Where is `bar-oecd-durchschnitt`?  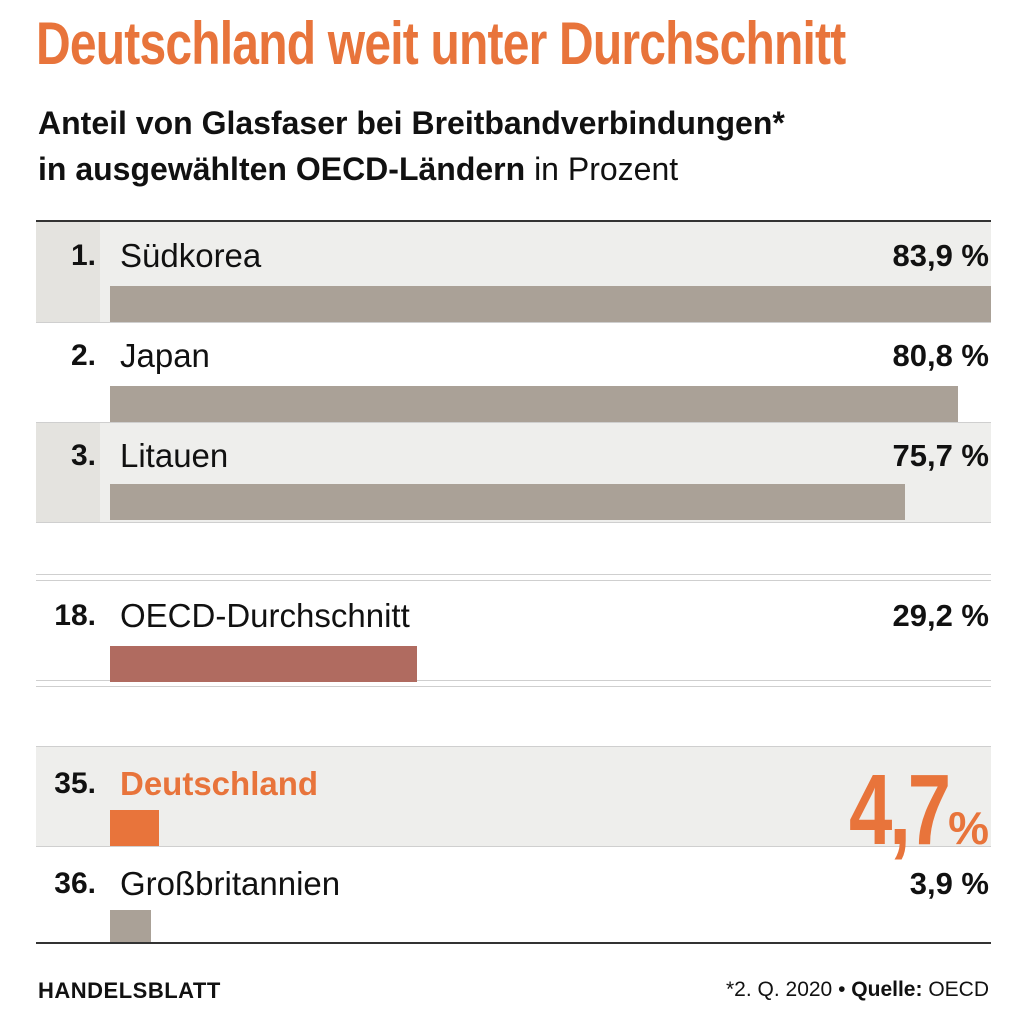 bar-oecd-durchschnitt is located at coordinates (263, 664).